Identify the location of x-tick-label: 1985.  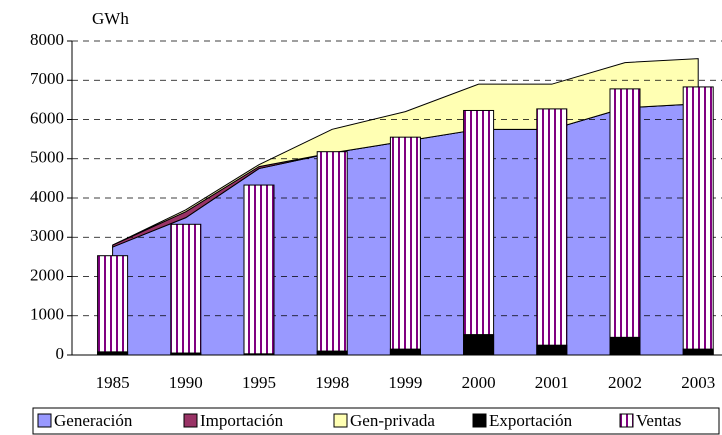
(113, 382).